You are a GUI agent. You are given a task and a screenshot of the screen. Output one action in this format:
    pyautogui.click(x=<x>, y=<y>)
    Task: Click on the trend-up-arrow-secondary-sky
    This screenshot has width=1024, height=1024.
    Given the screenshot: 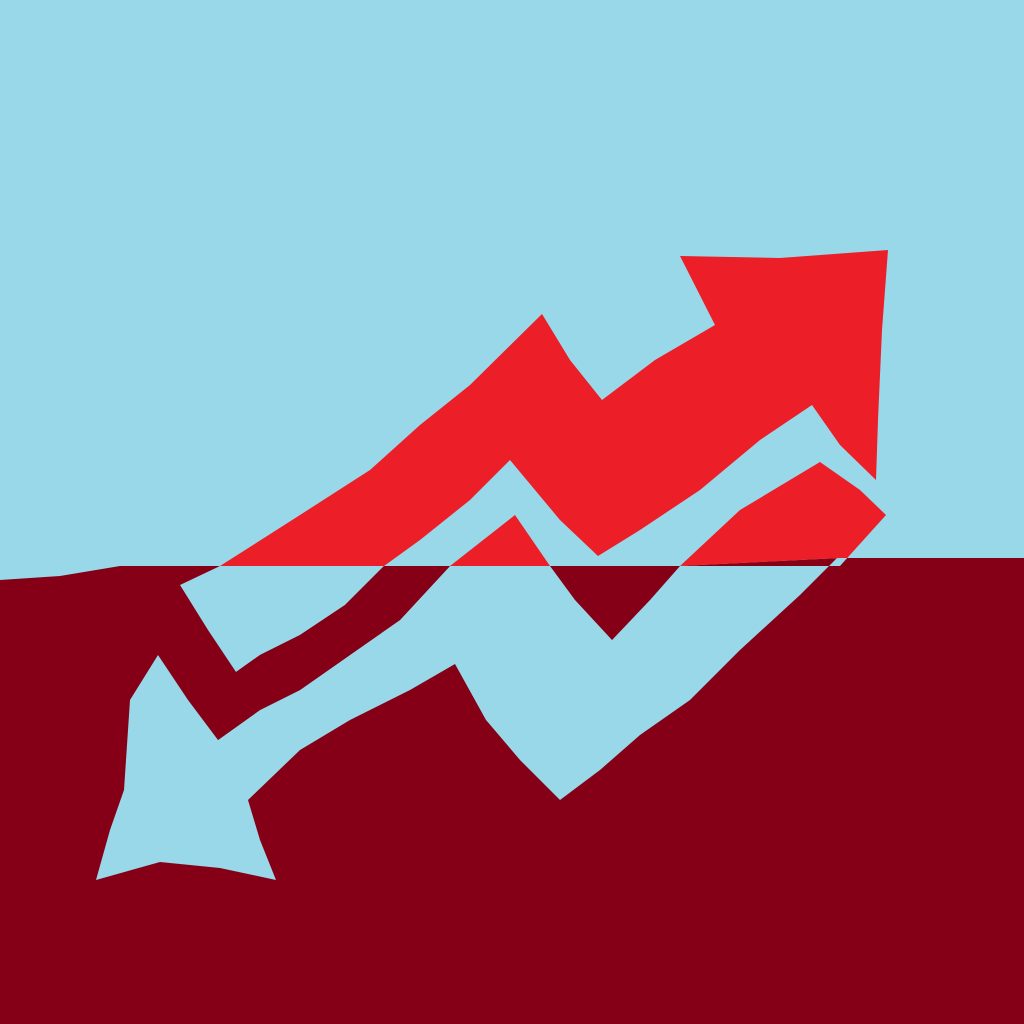 What is the action you would take?
    pyautogui.click(x=668, y=514)
    